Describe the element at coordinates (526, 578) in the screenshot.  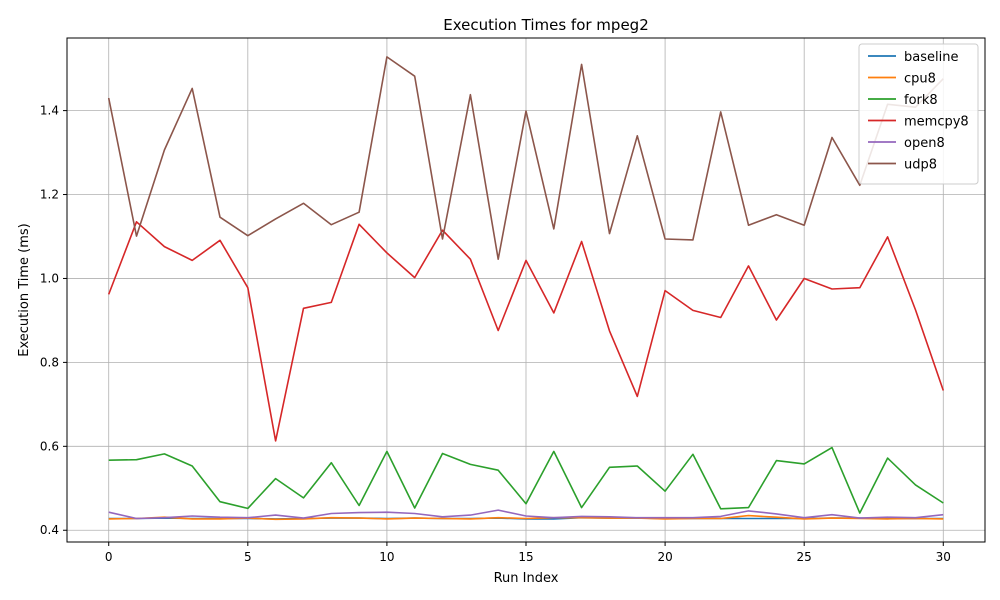
I see `x-axis-label: Run Index` at that location.